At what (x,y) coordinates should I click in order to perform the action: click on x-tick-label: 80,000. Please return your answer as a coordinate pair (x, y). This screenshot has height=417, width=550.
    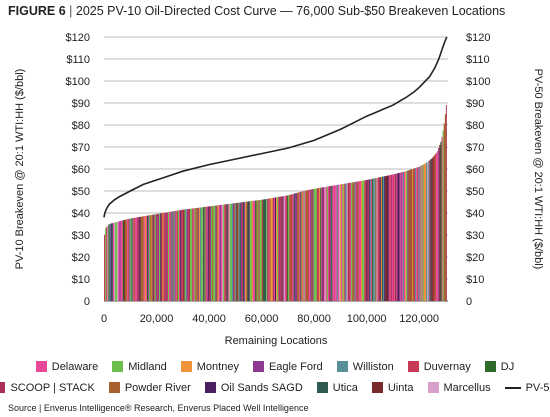
    Looking at the image, I should click on (314, 319).